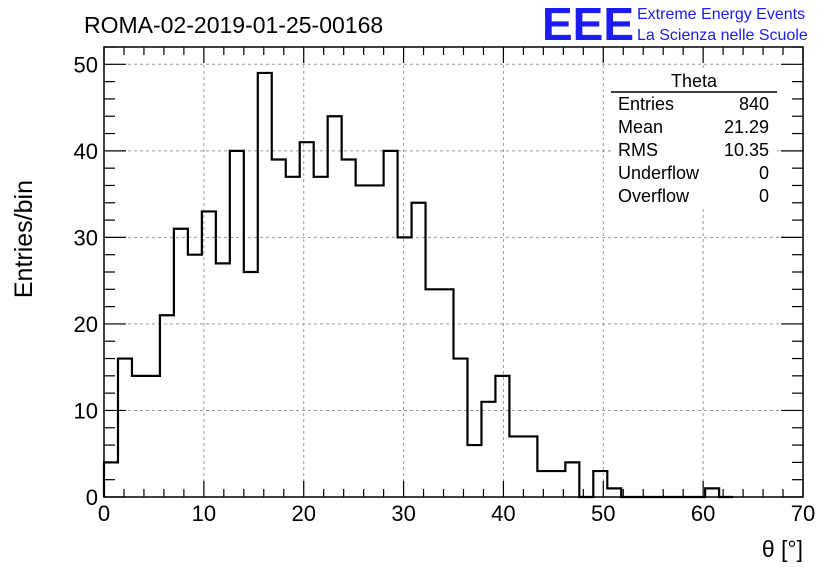  I want to click on eee-logo: EEE, so click(588, 25).